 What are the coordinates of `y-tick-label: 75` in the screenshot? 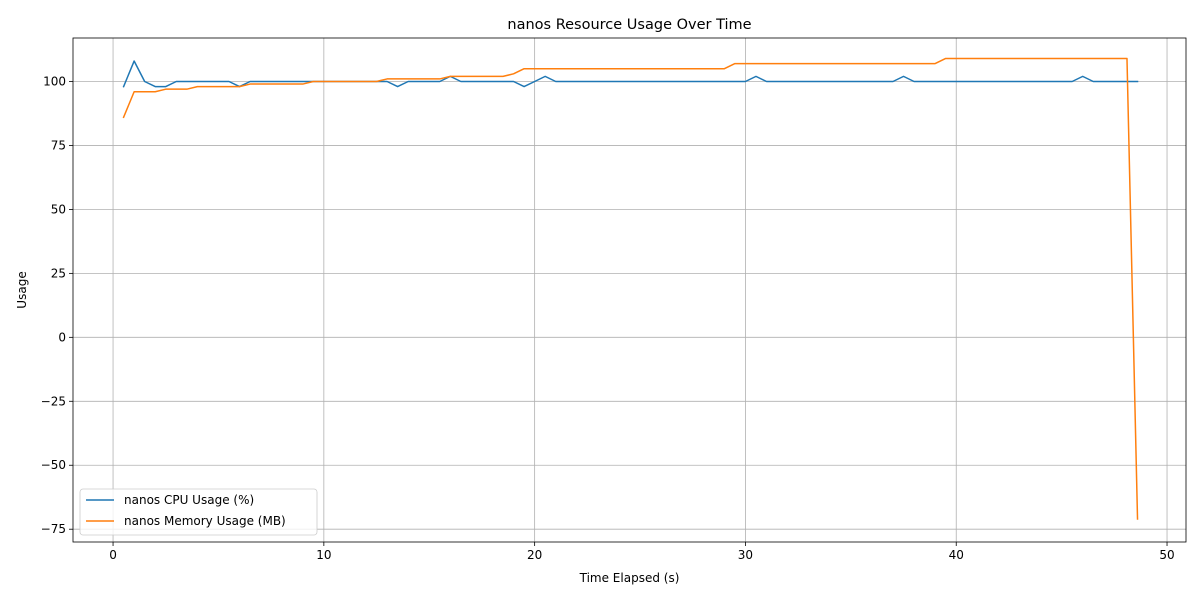 It's located at (58, 145).